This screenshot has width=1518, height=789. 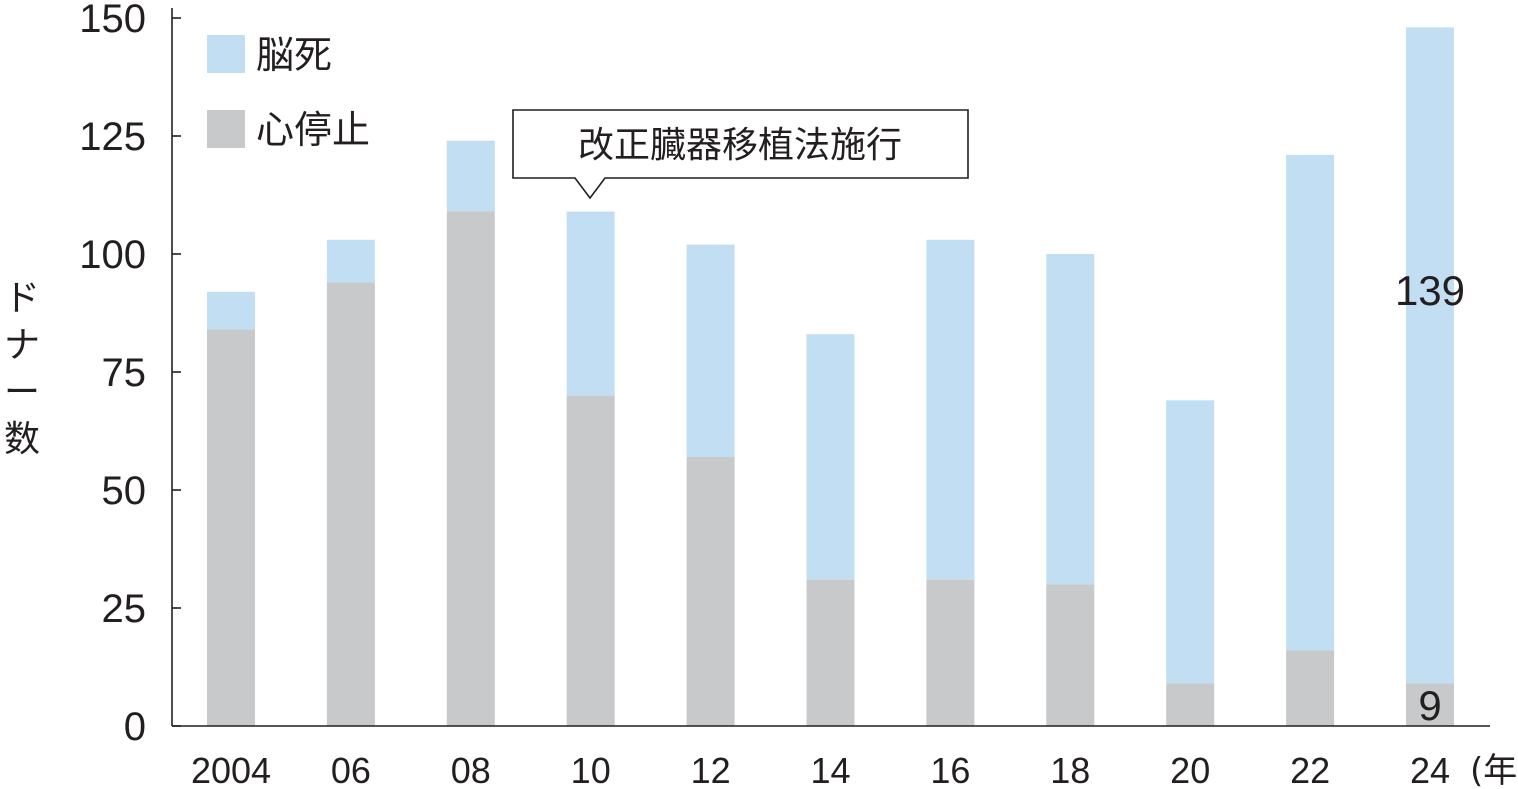 I want to click on y-tick-label-50: 50, so click(x=124, y=491).